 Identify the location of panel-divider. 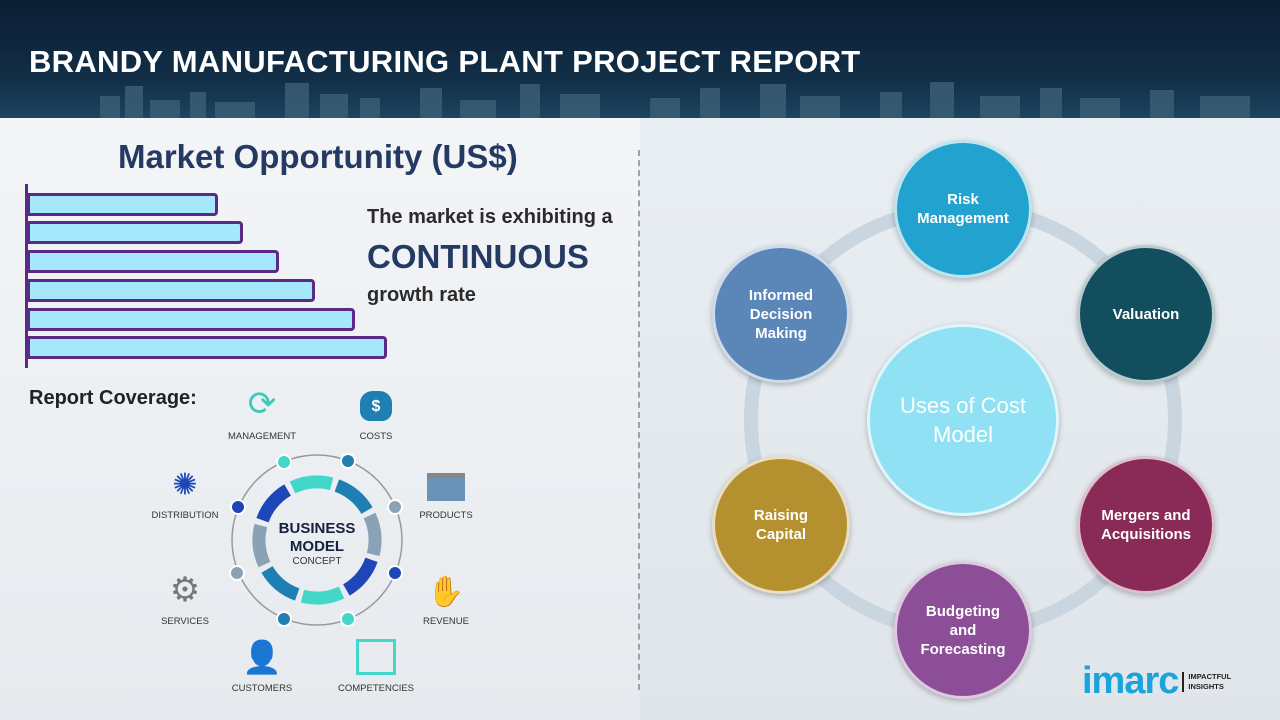
(639, 420).